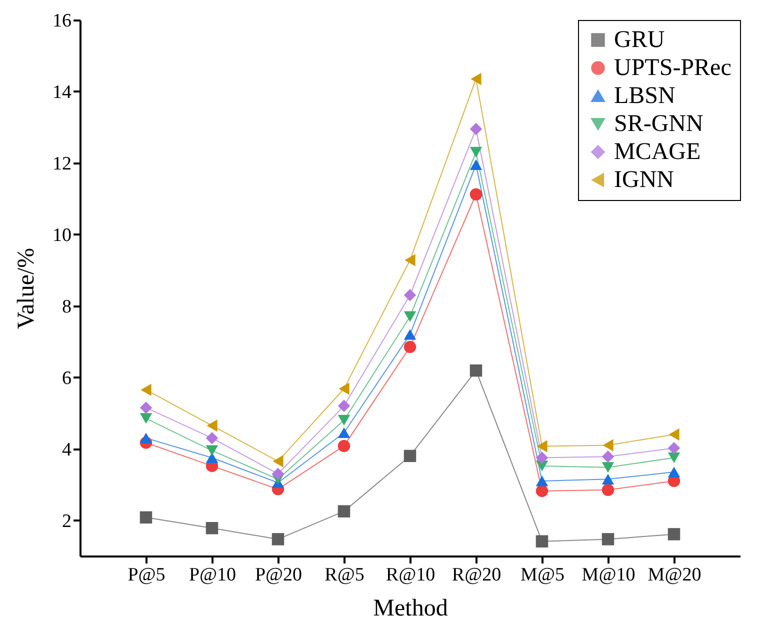 The image size is (760, 637). I want to click on y-tick-label: 8, so click(67, 307).